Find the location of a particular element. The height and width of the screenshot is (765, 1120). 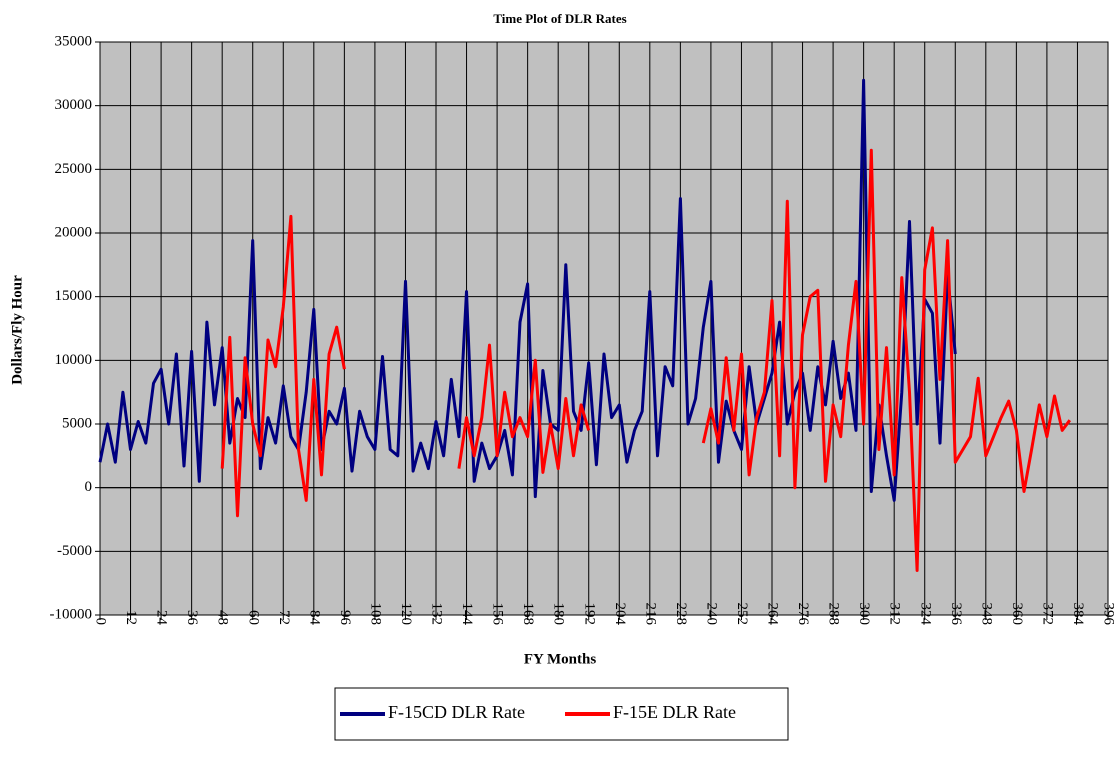

x-tick-label: 36 is located at coordinates (192, 618).